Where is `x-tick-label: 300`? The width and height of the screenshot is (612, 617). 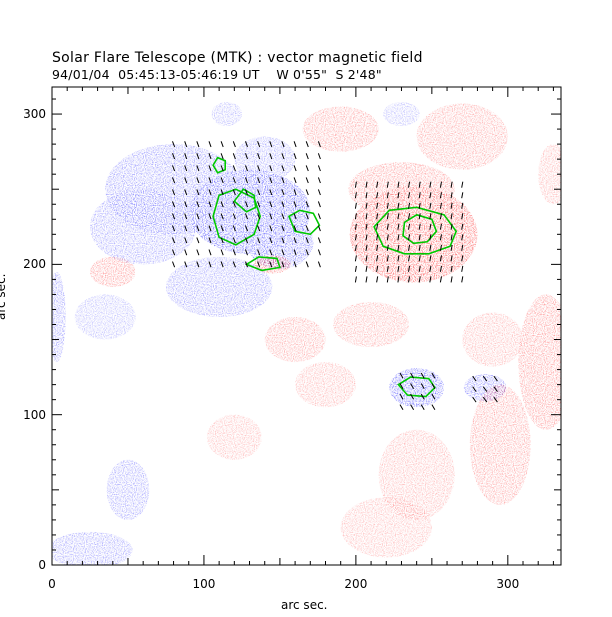 x-tick-label: 300 is located at coordinates (508, 584).